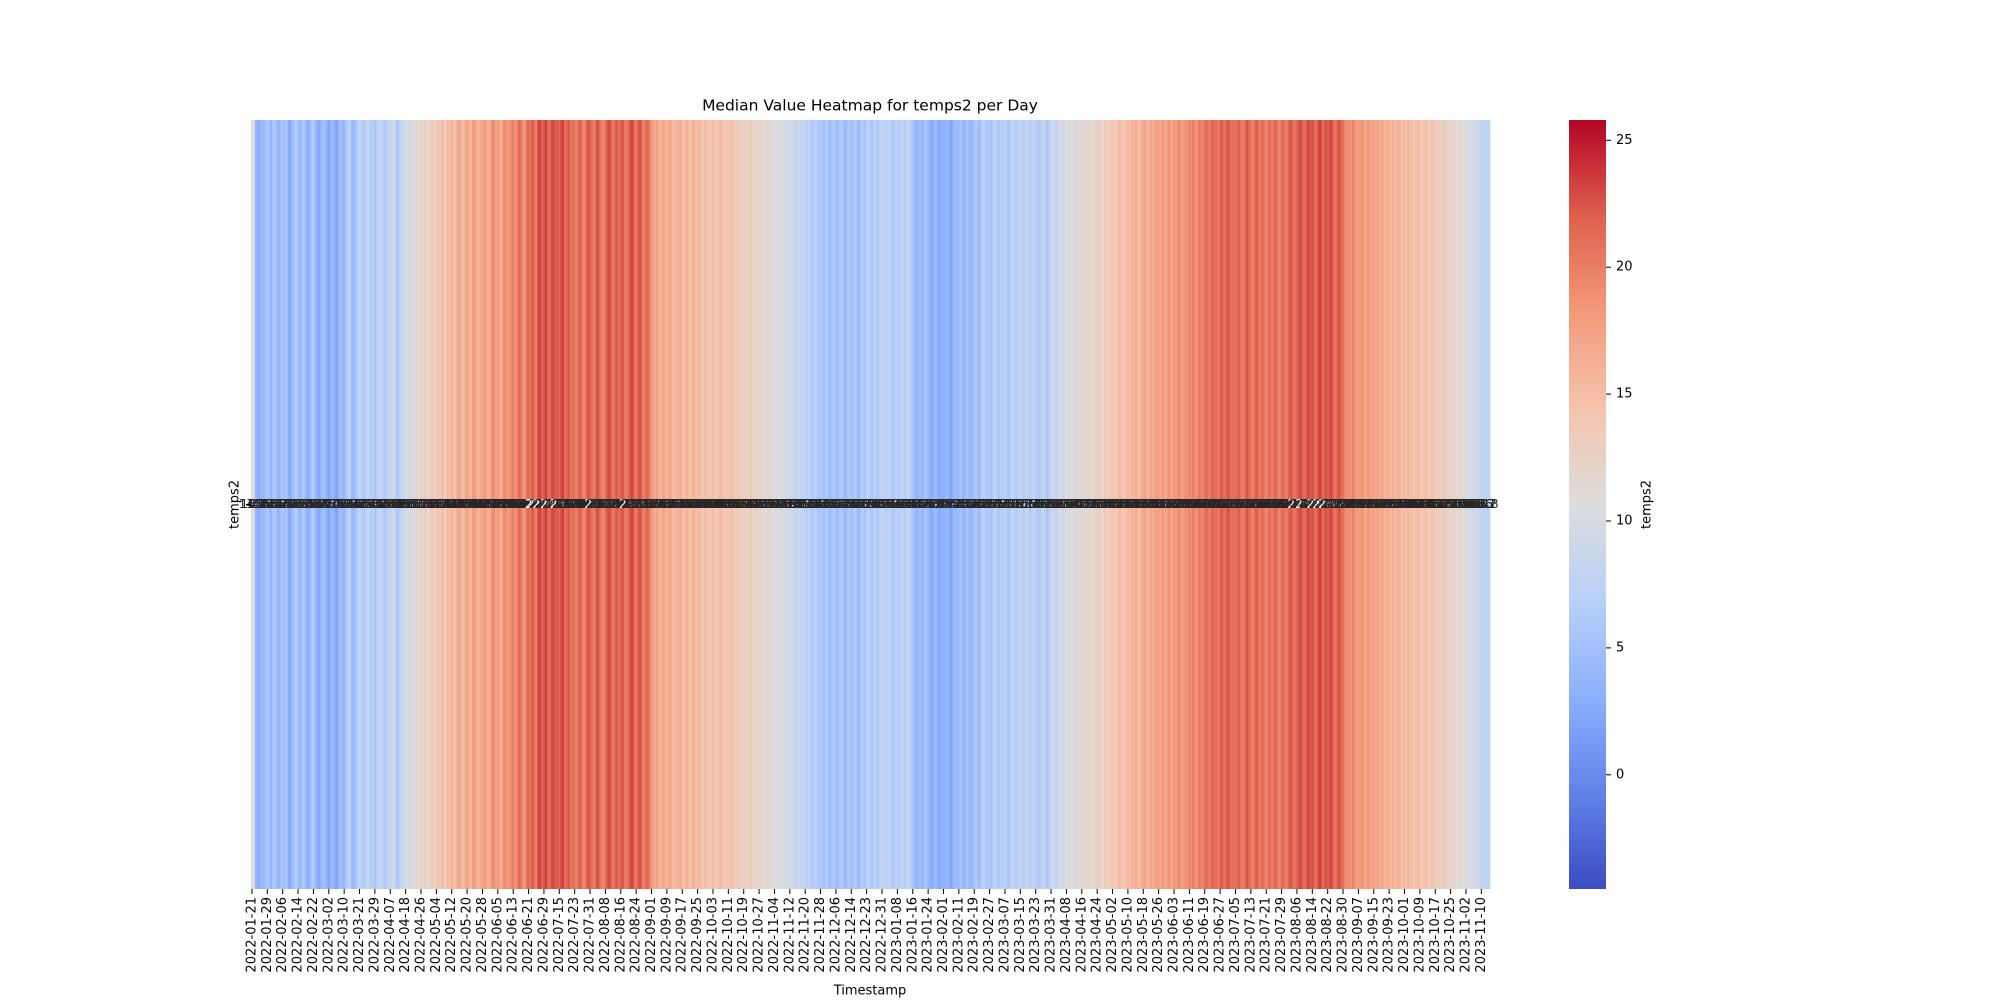 This screenshot has height=1004, width=2000. Describe the element at coordinates (407, 504) in the screenshot. I see `cell-annotation: 10.6` at that location.